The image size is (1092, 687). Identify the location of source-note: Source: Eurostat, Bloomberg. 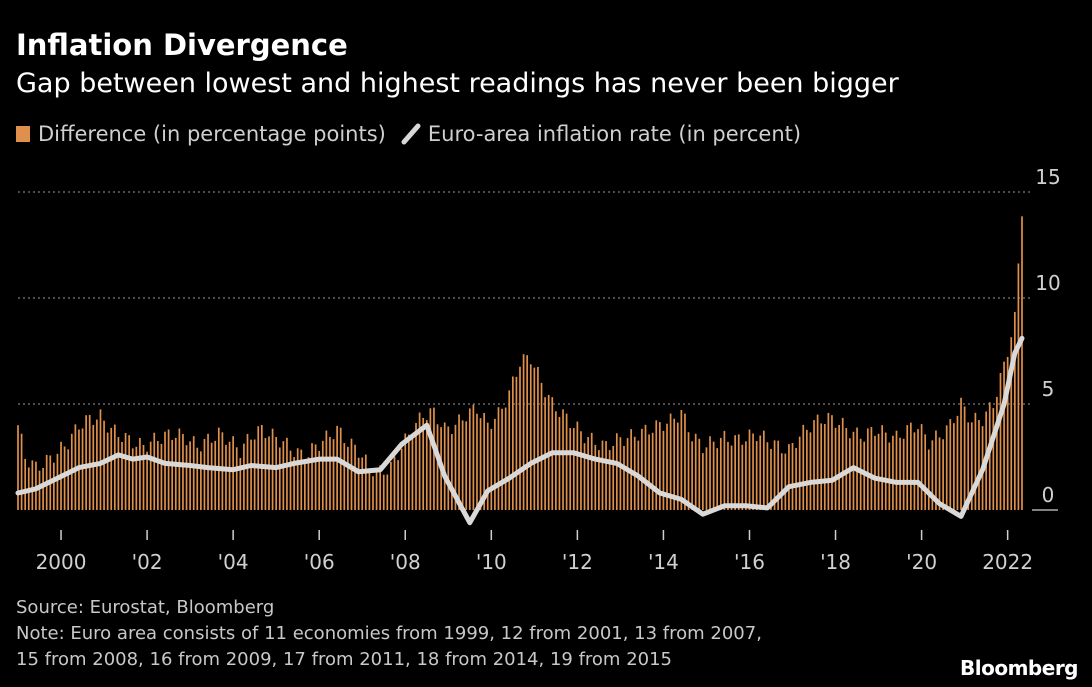
(145, 607).